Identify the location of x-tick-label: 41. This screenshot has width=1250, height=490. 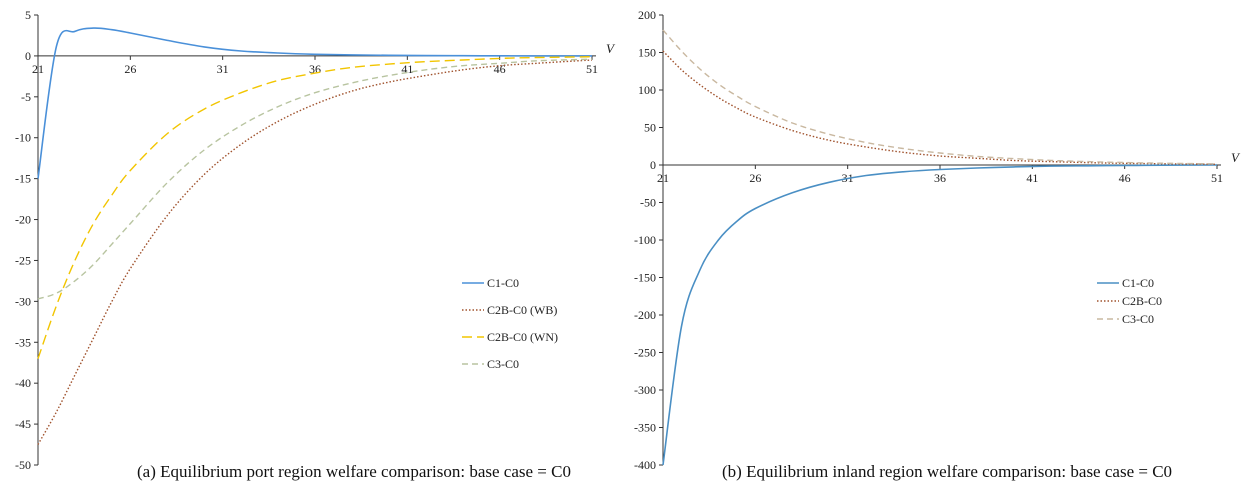
(1032, 178).